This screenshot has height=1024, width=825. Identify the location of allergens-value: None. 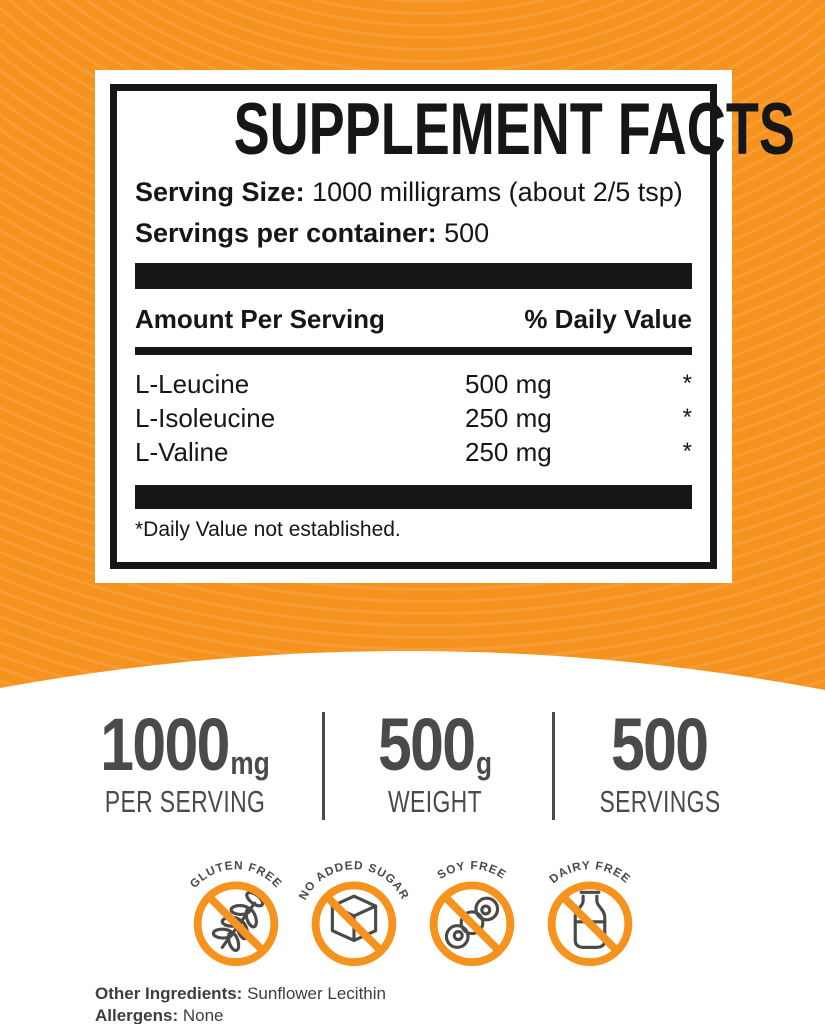
(201, 1015).